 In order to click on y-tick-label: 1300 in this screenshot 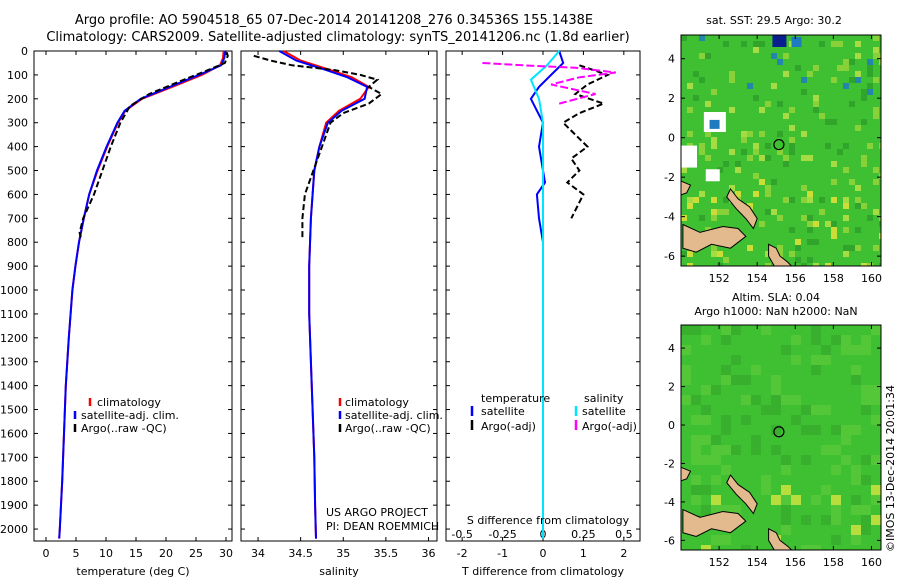, I will do `click(14, 362)`.